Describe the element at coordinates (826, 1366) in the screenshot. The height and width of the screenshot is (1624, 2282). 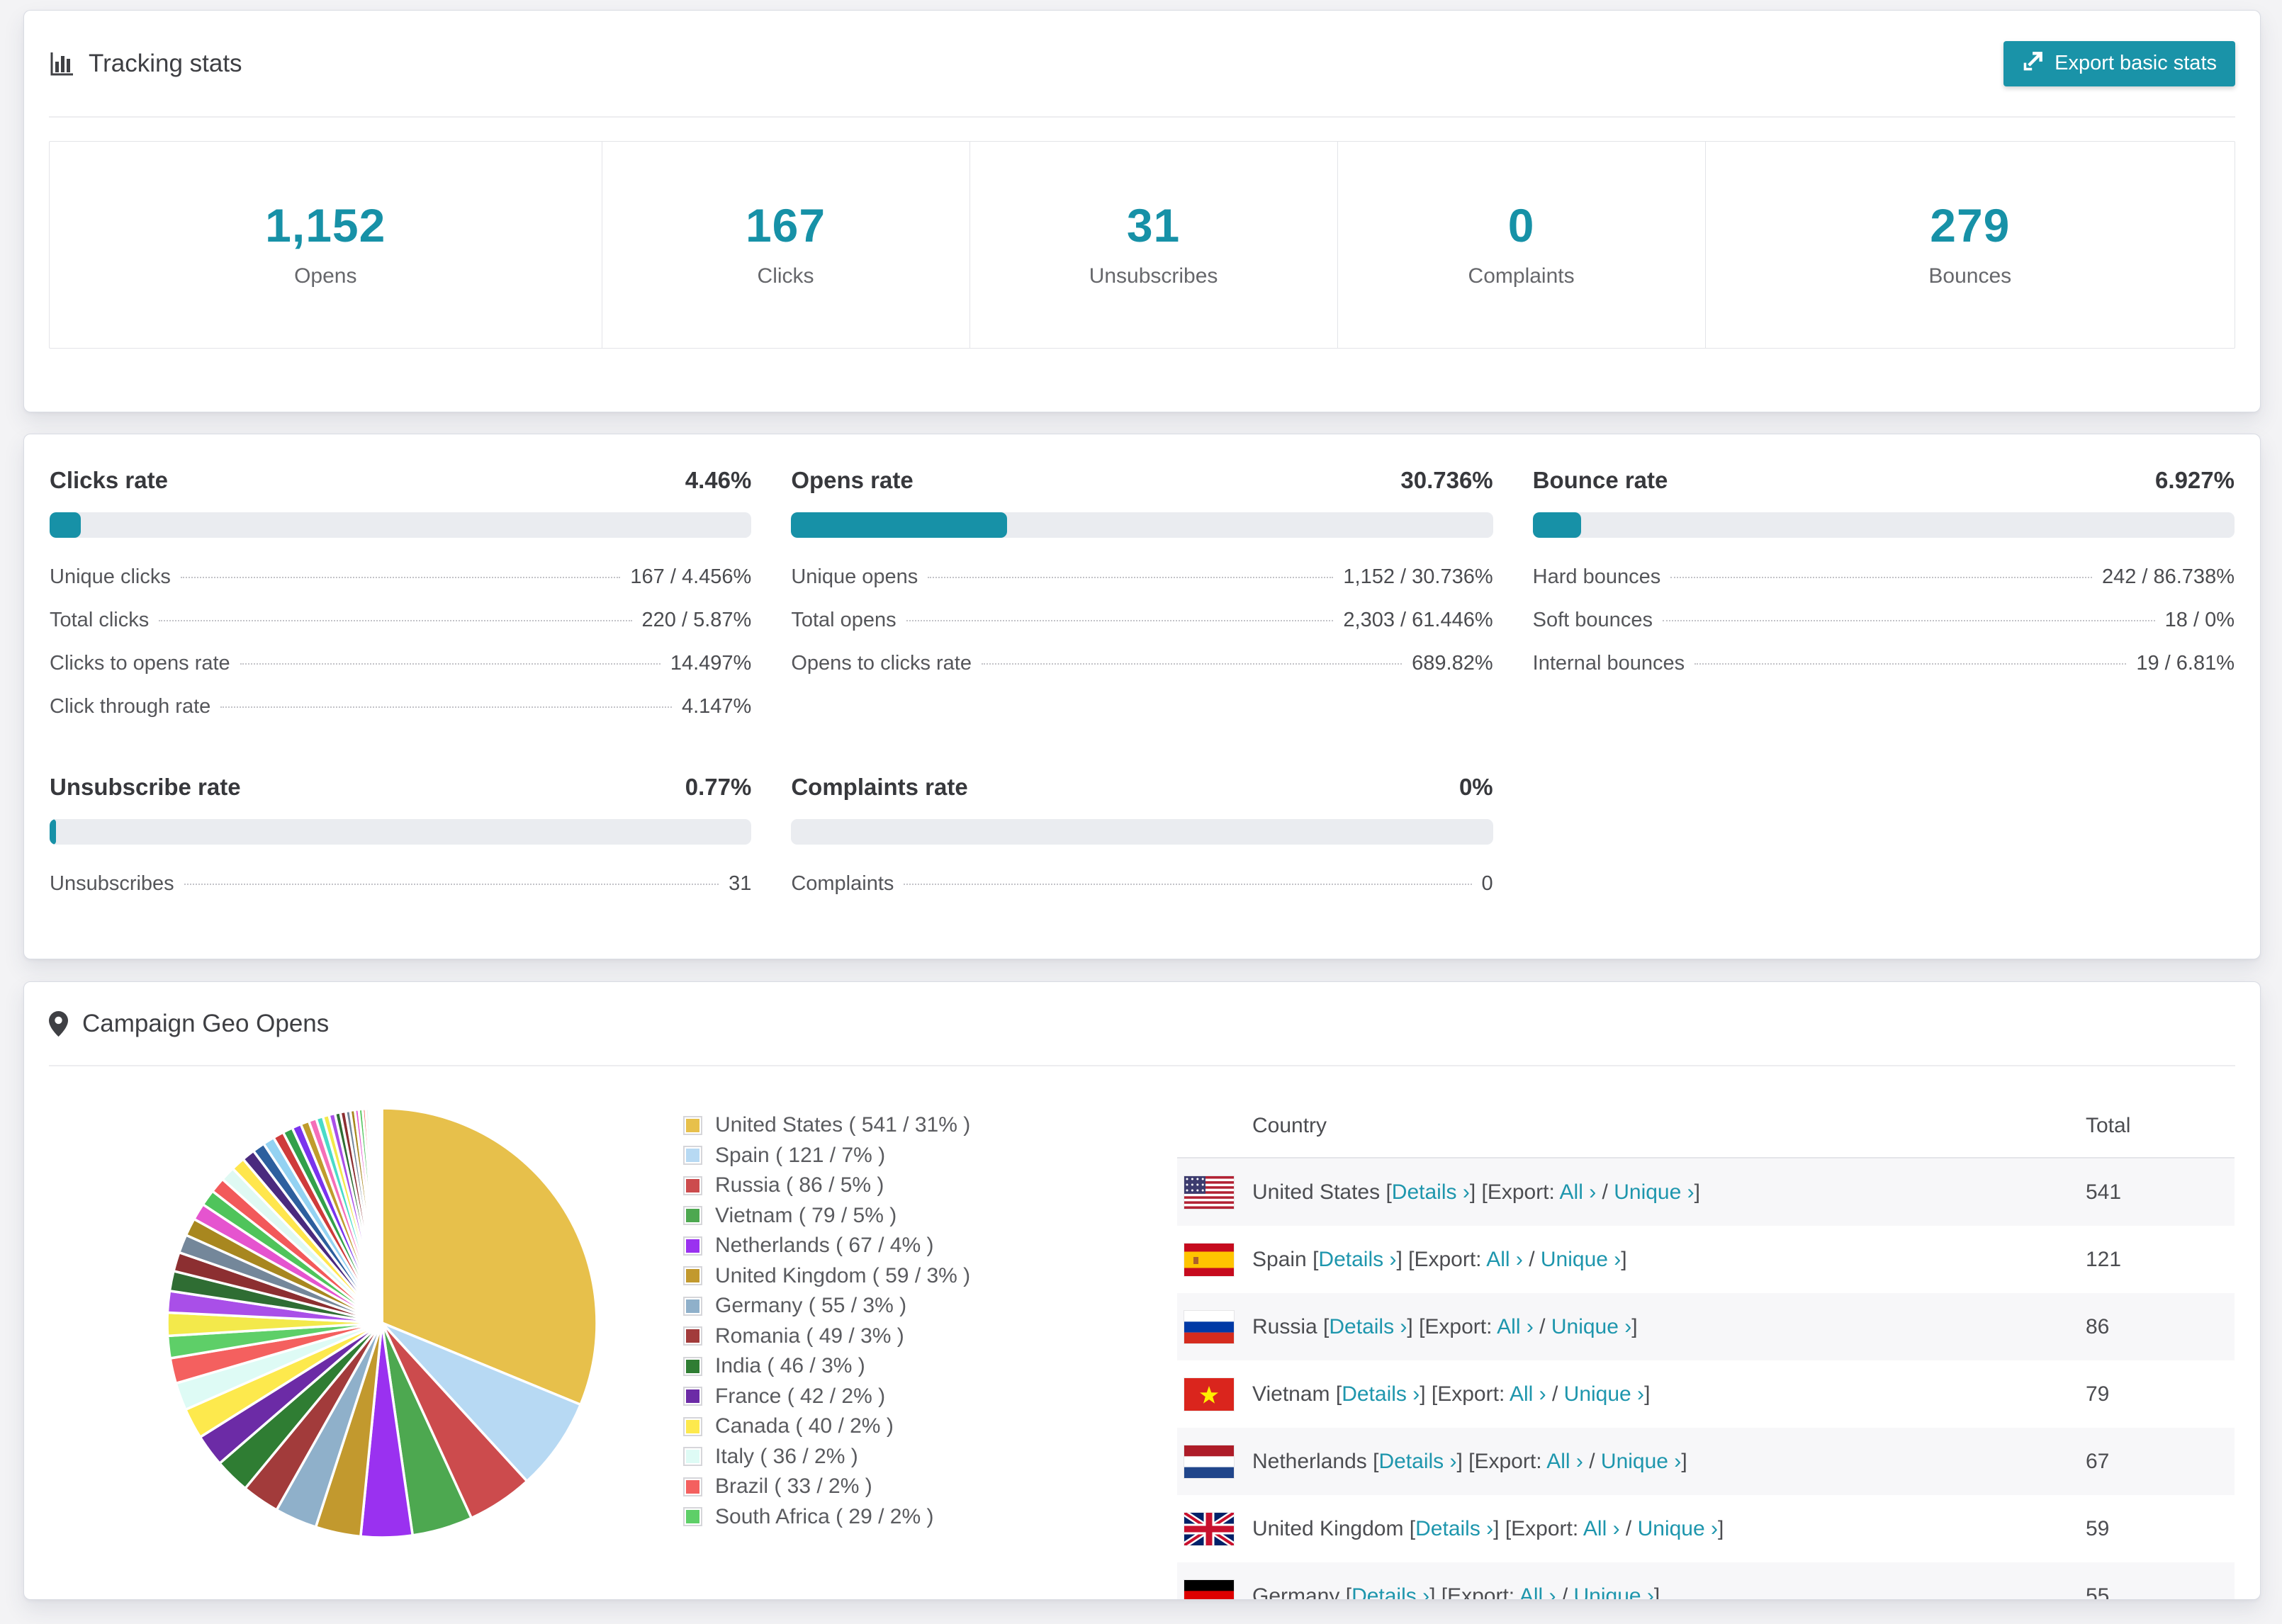
I see `legend-item-india: India ( 46 / 3% )` at that location.